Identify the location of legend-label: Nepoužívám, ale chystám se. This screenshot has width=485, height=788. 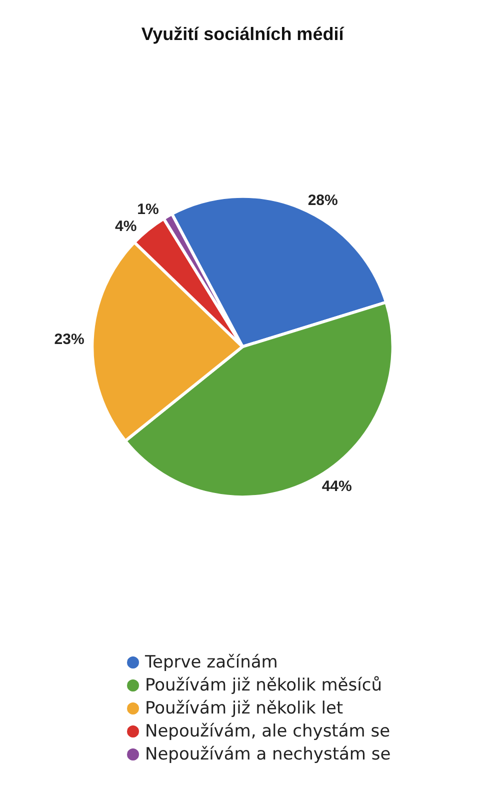
(267, 732).